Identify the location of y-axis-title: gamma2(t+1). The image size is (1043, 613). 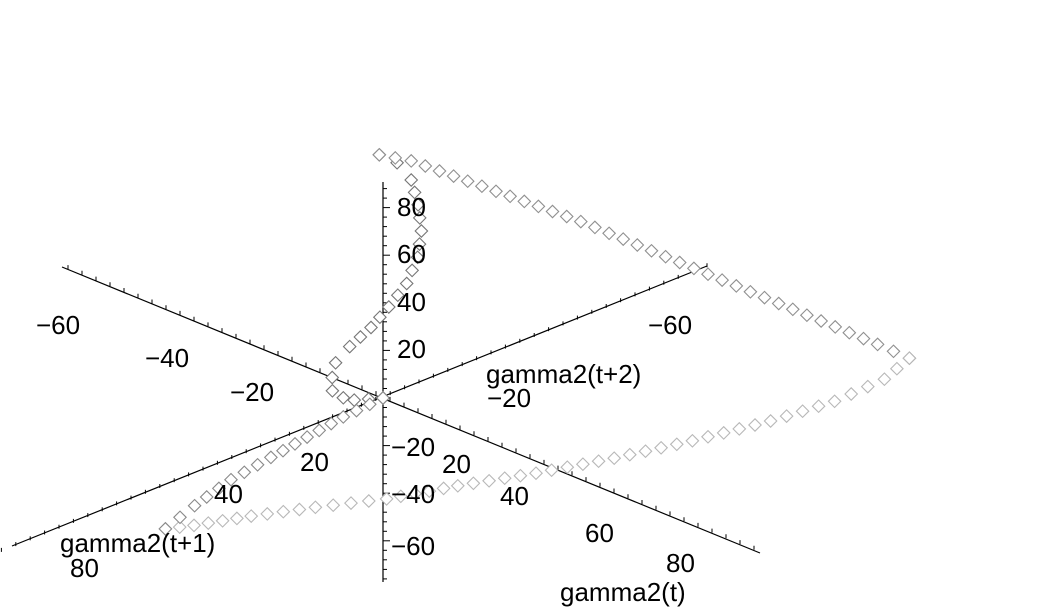
(137, 543).